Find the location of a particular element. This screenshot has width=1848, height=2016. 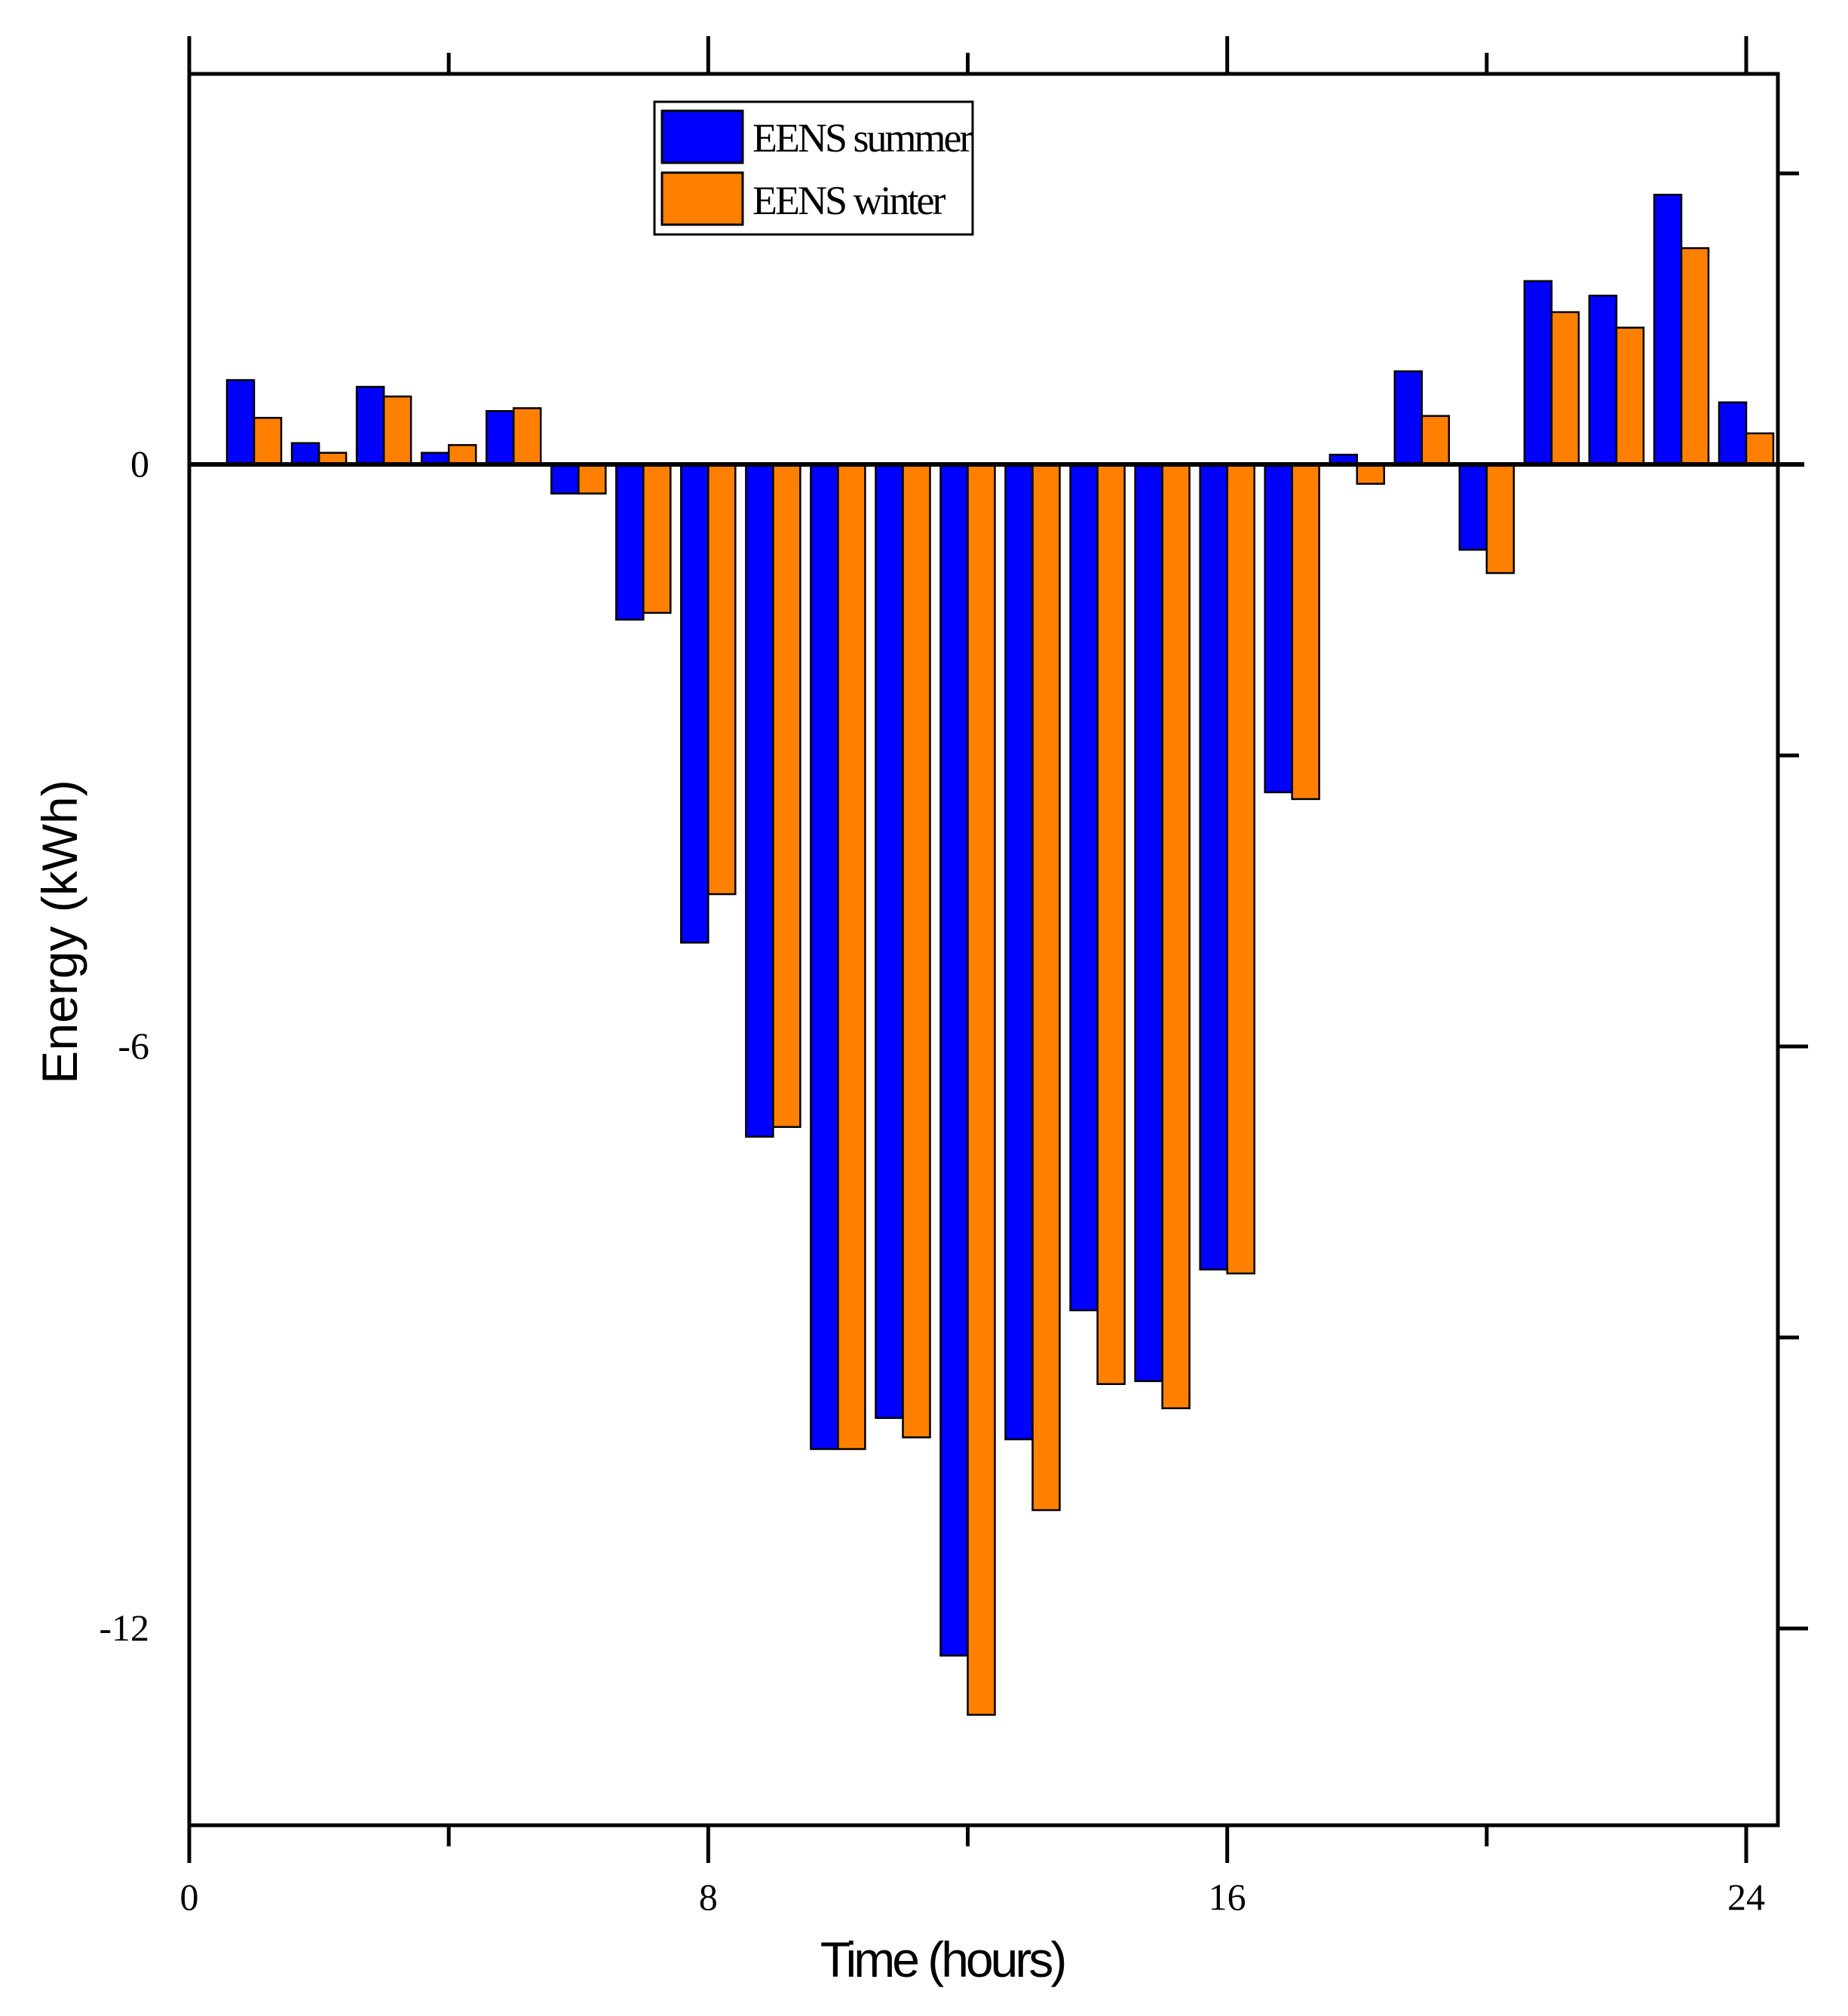

y-tick-label--12: -12 is located at coordinates (124, 1628).